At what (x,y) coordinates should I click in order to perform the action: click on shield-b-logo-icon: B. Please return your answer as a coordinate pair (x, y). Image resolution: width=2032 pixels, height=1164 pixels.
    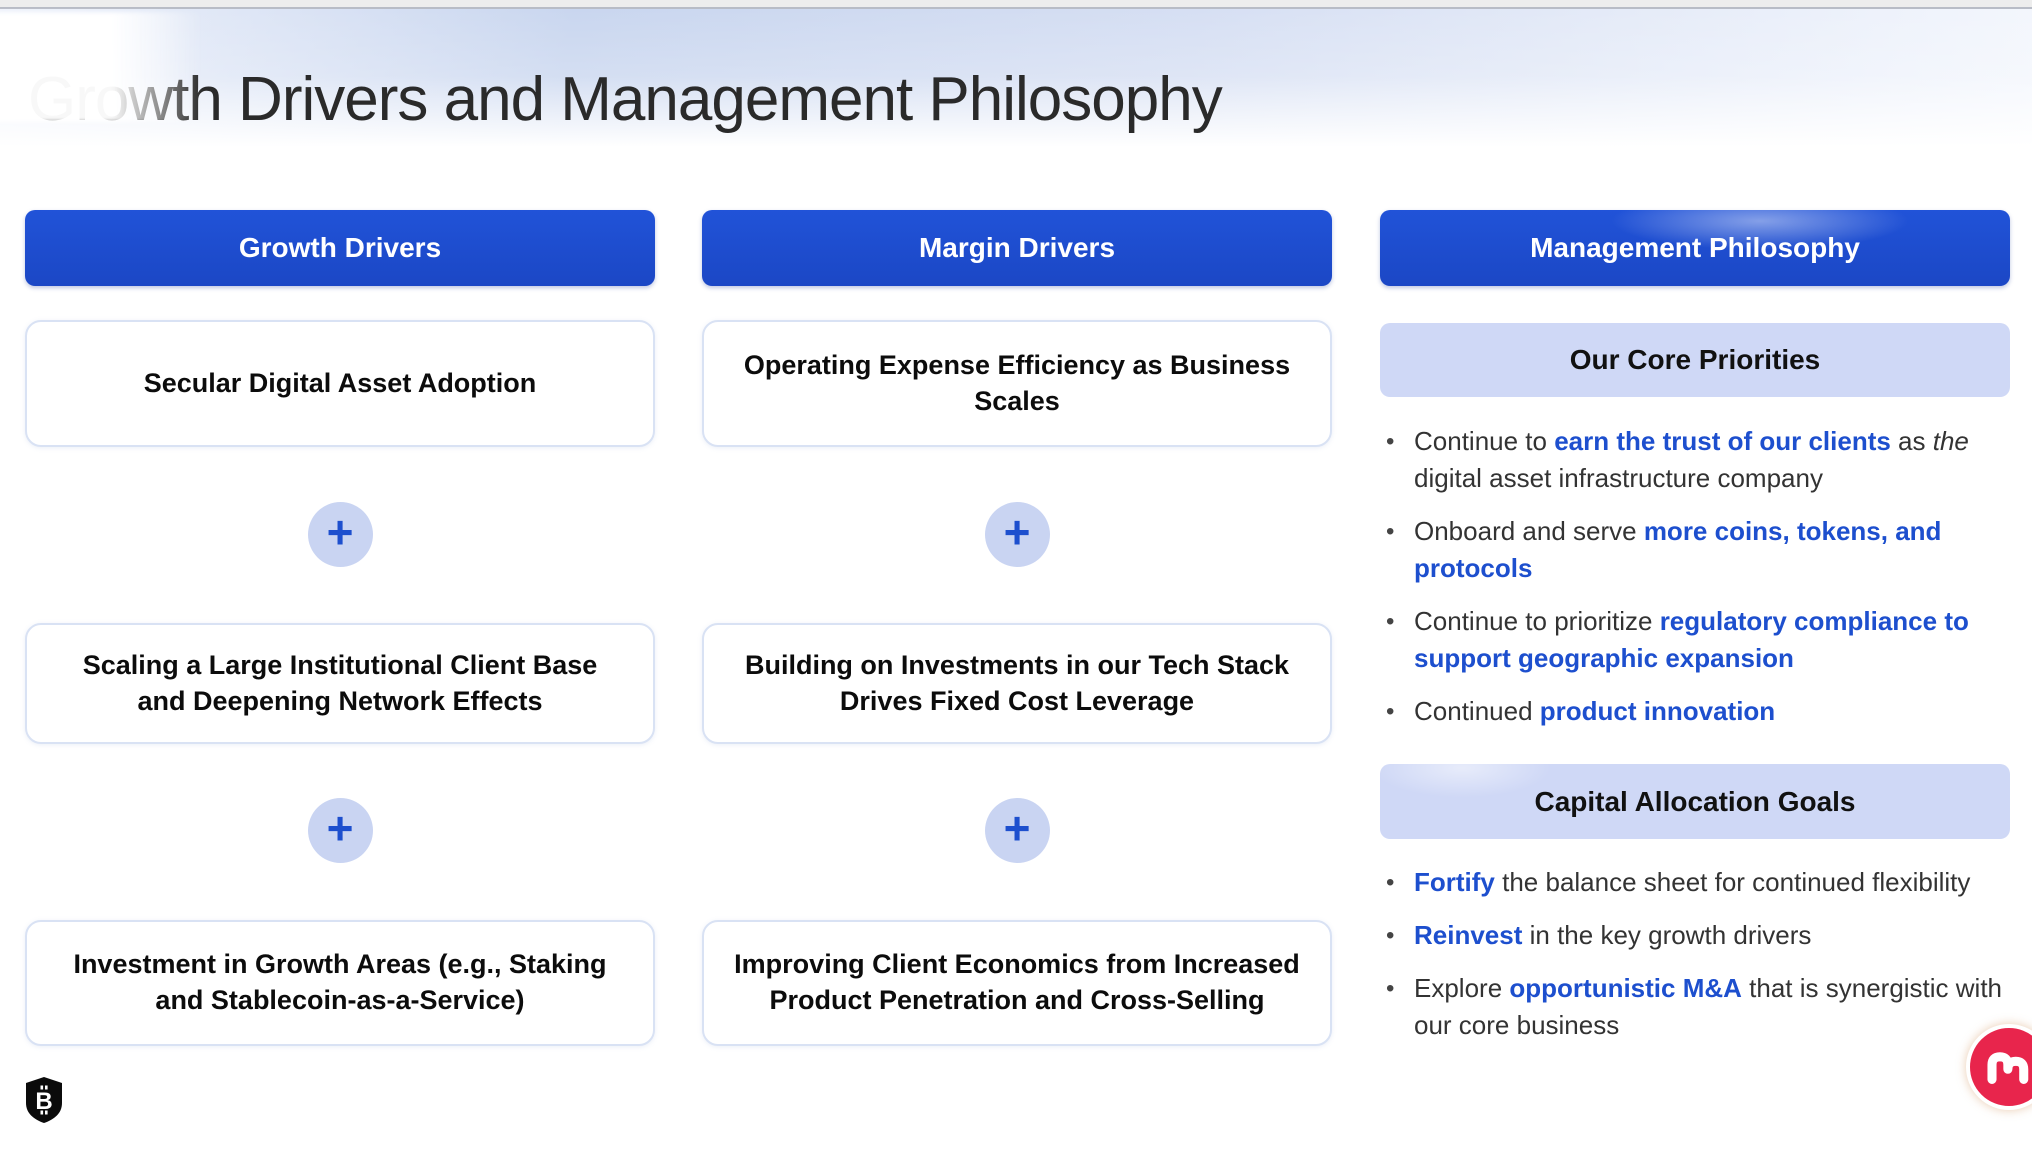
    Looking at the image, I should click on (44, 1100).